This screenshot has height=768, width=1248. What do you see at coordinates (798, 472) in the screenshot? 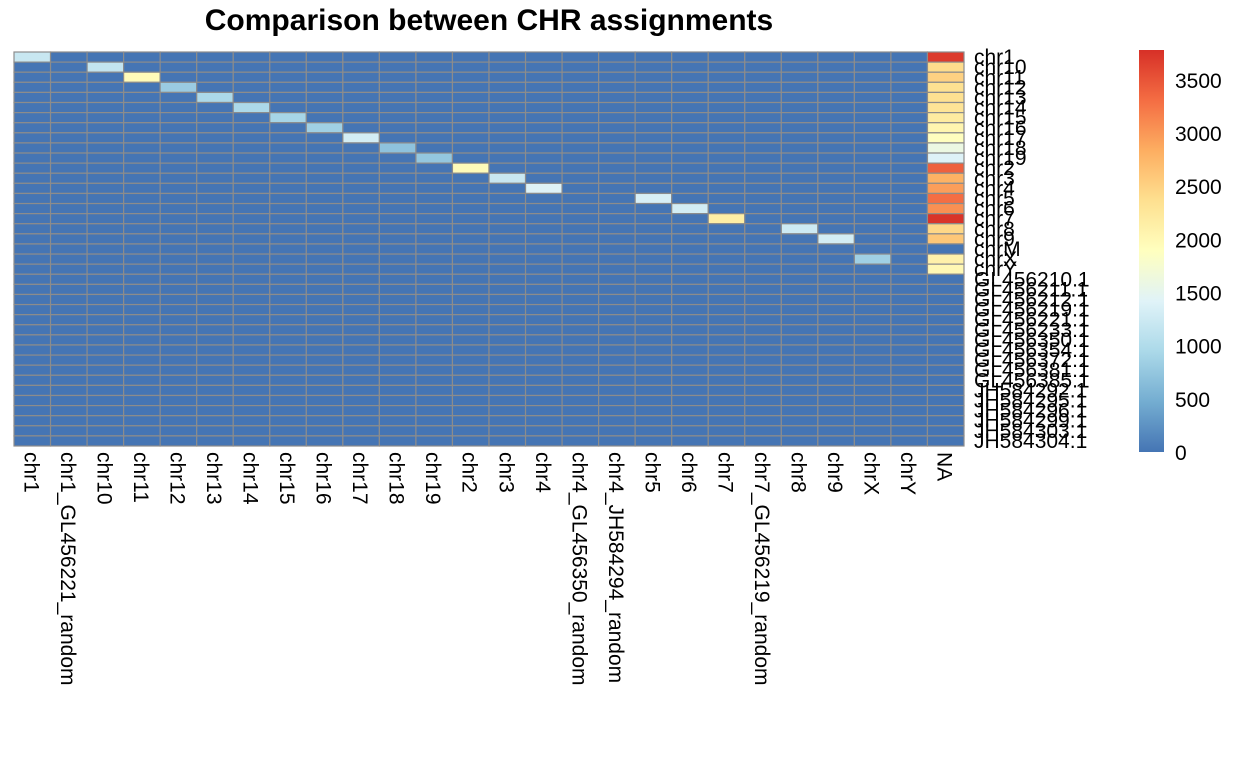
I see `column-label: chr8` at bounding box center [798, 472].